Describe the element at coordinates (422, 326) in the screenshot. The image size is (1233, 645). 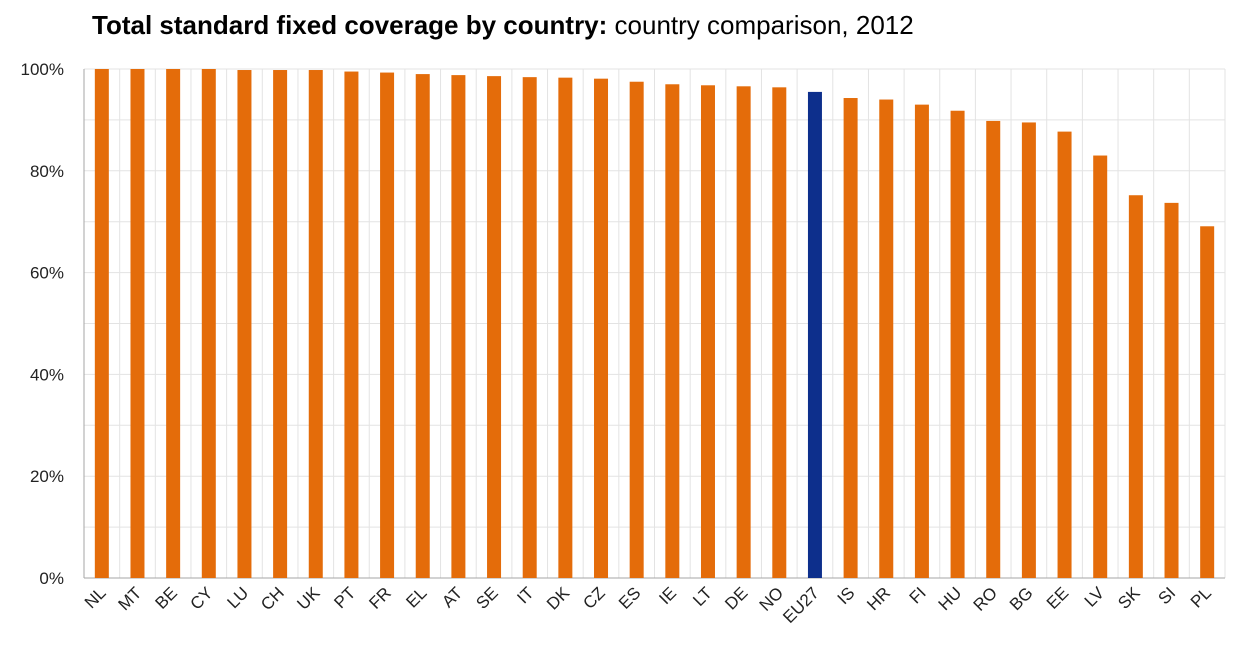
I see `bar-el` at that location.